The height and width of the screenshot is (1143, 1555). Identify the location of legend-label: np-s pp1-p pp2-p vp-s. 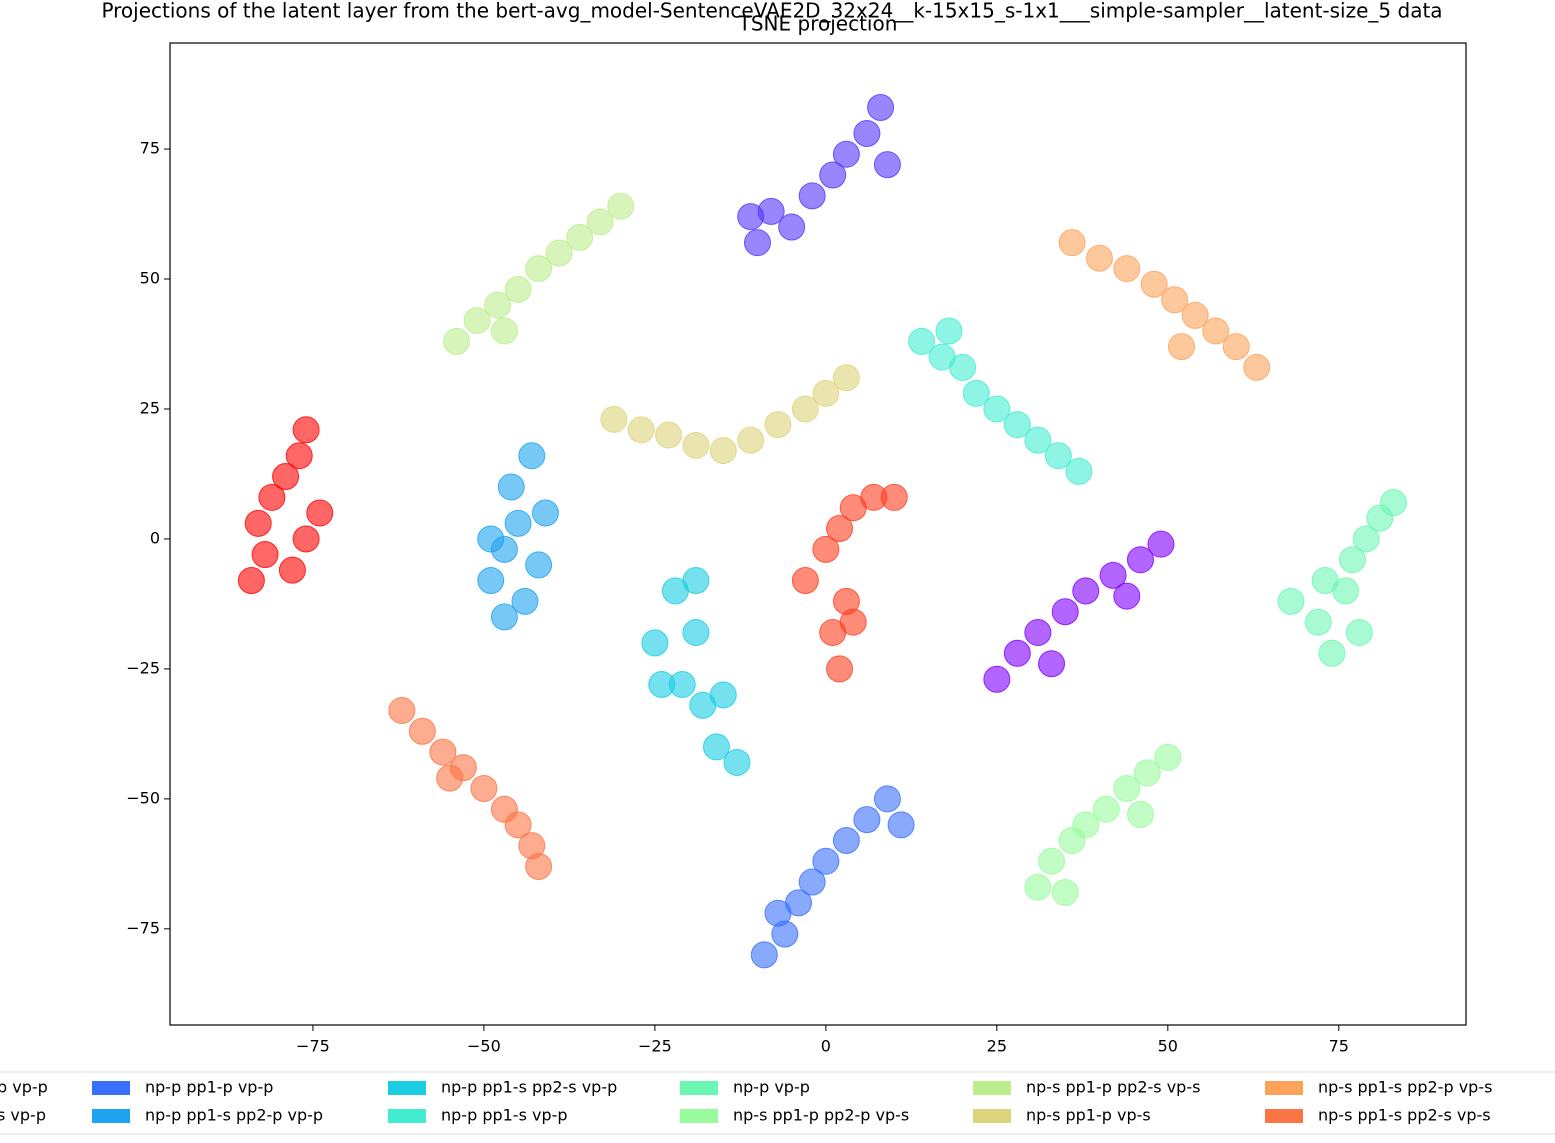
(821, 1115).